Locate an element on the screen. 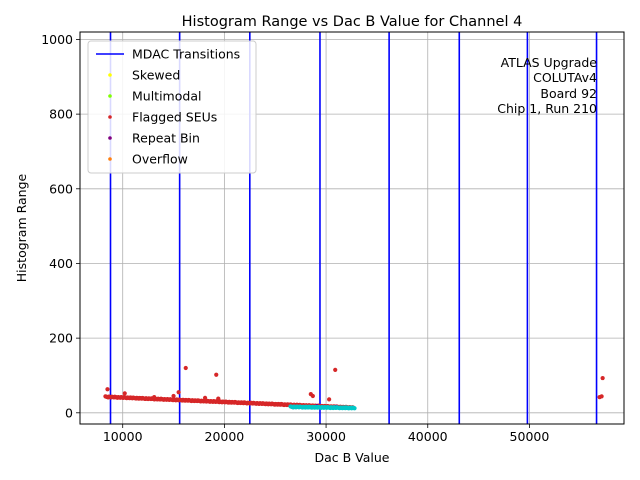  annotation-line-3: Board 92 is located at coordinates (568, 93).